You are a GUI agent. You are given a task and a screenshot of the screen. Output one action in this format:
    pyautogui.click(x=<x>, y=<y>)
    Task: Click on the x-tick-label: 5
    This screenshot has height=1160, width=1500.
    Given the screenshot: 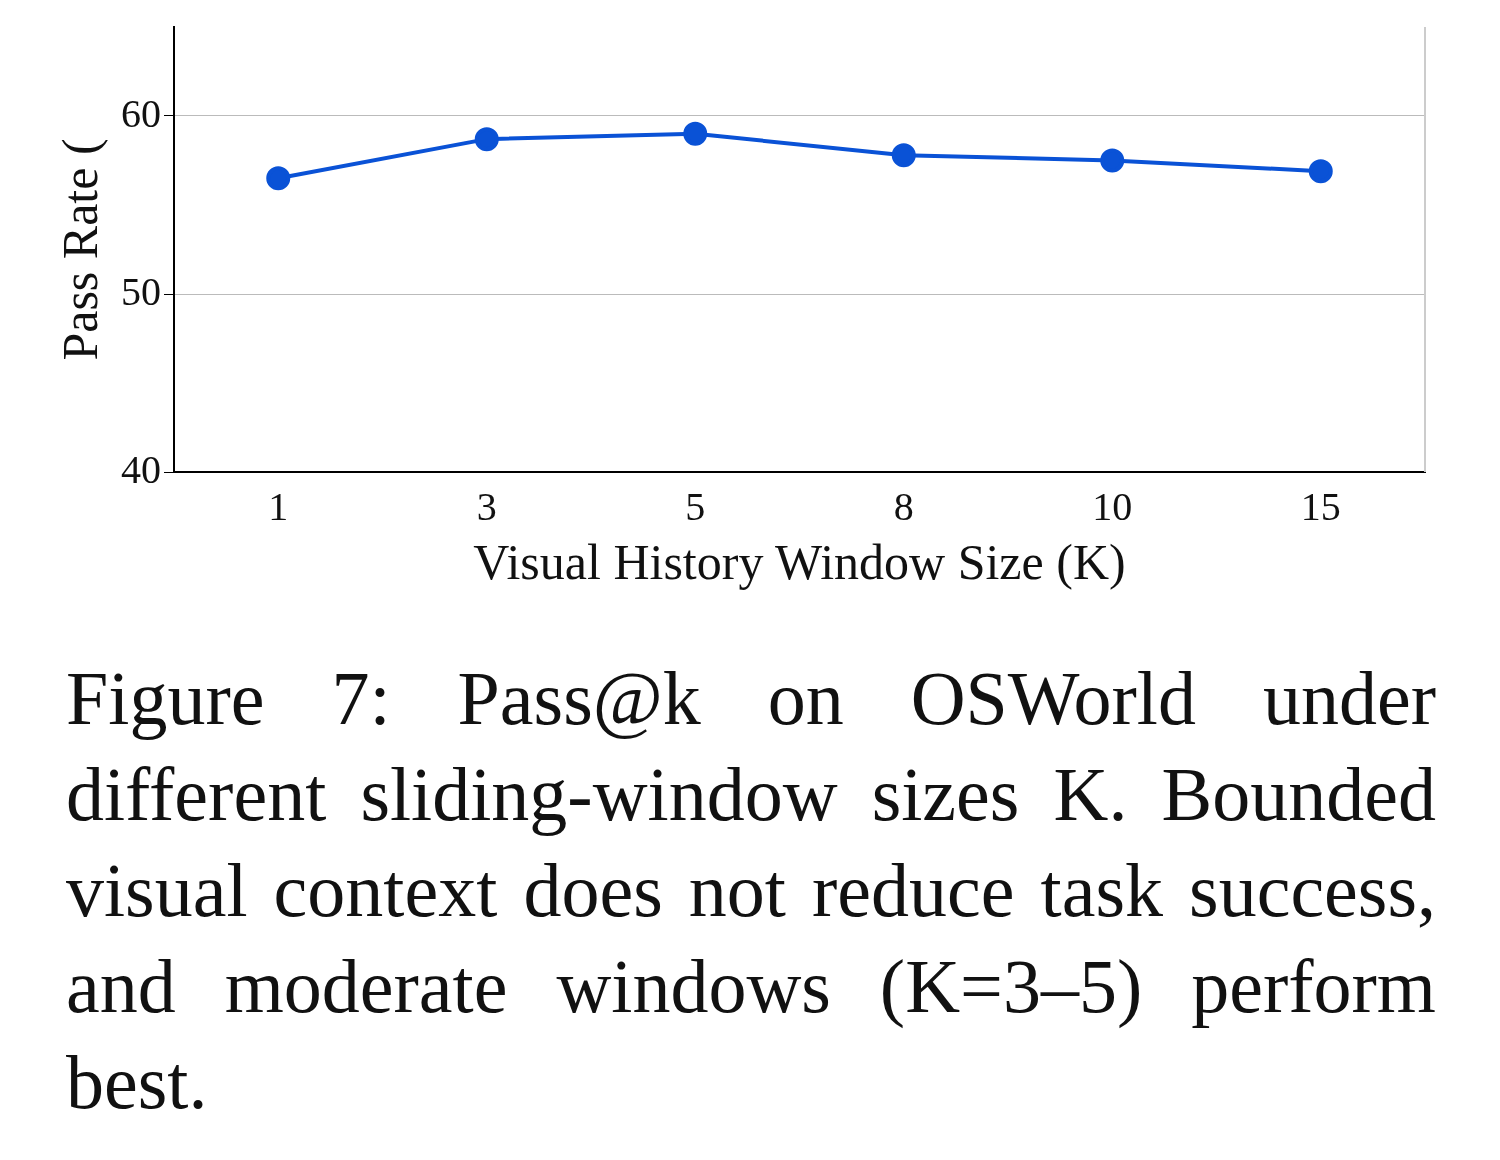 What is the action you would take?
    pyautogui.click(x=695, y=506)
    